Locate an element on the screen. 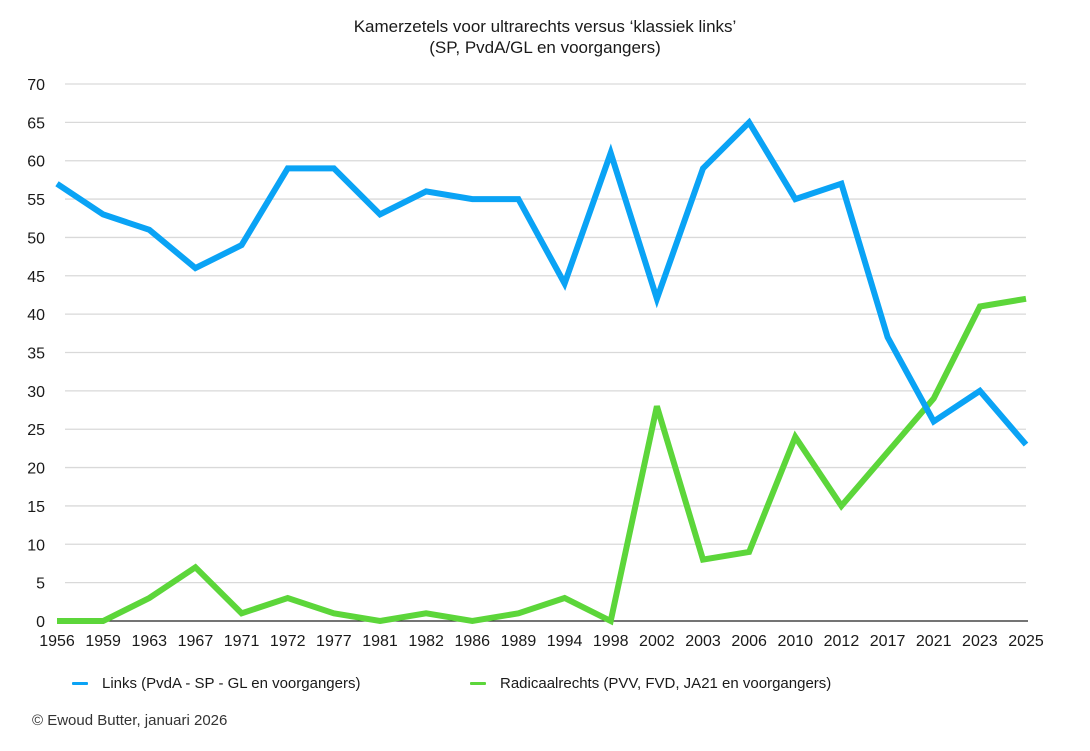 This screenshot has height=751, width=1090. x-tick-label: 1986 is located at coordinates (472, 641).